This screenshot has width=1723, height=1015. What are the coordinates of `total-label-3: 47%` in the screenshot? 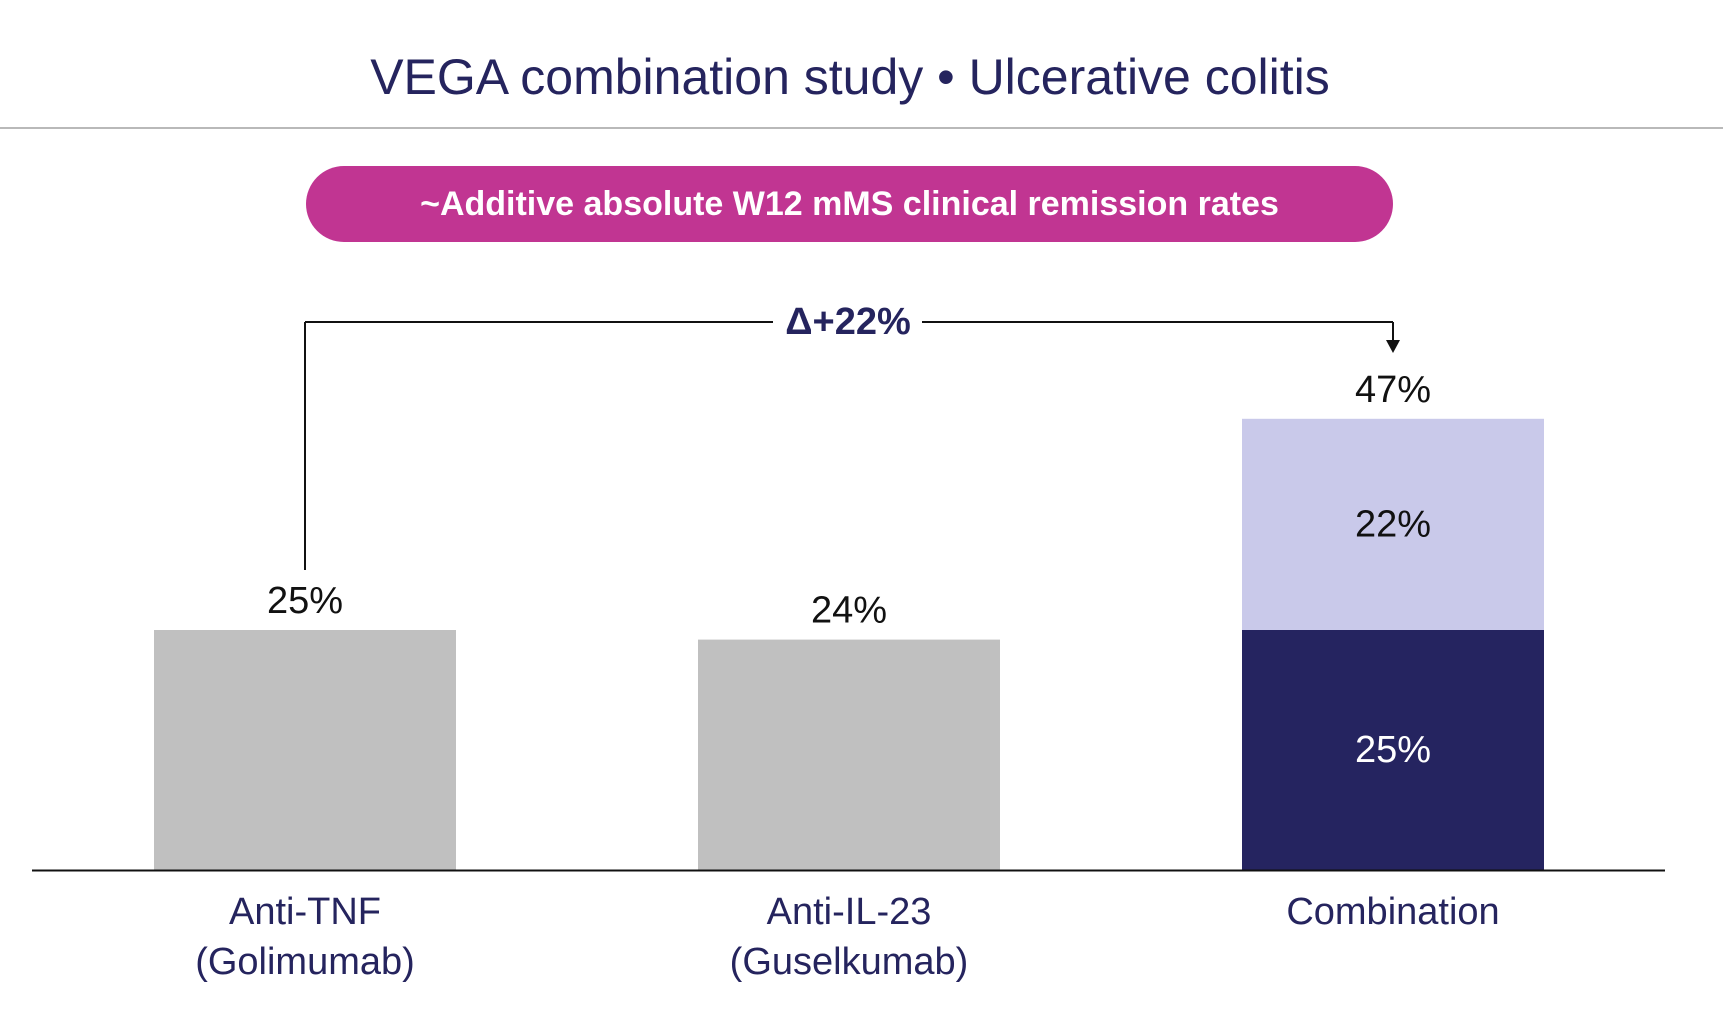 It's located at (1393, 390).